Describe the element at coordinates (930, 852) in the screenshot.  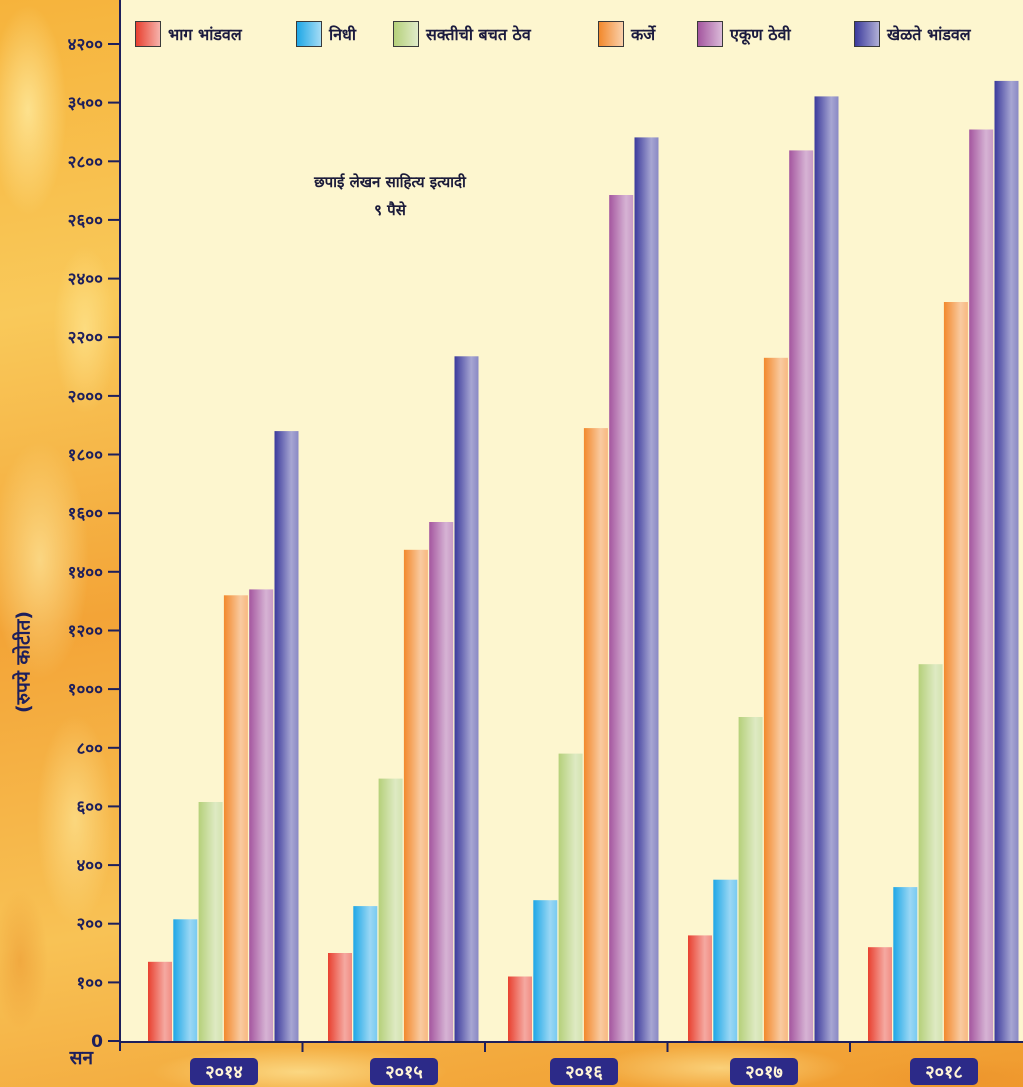
I see `bar-compulsory-savings-deposit-2018` at that location.